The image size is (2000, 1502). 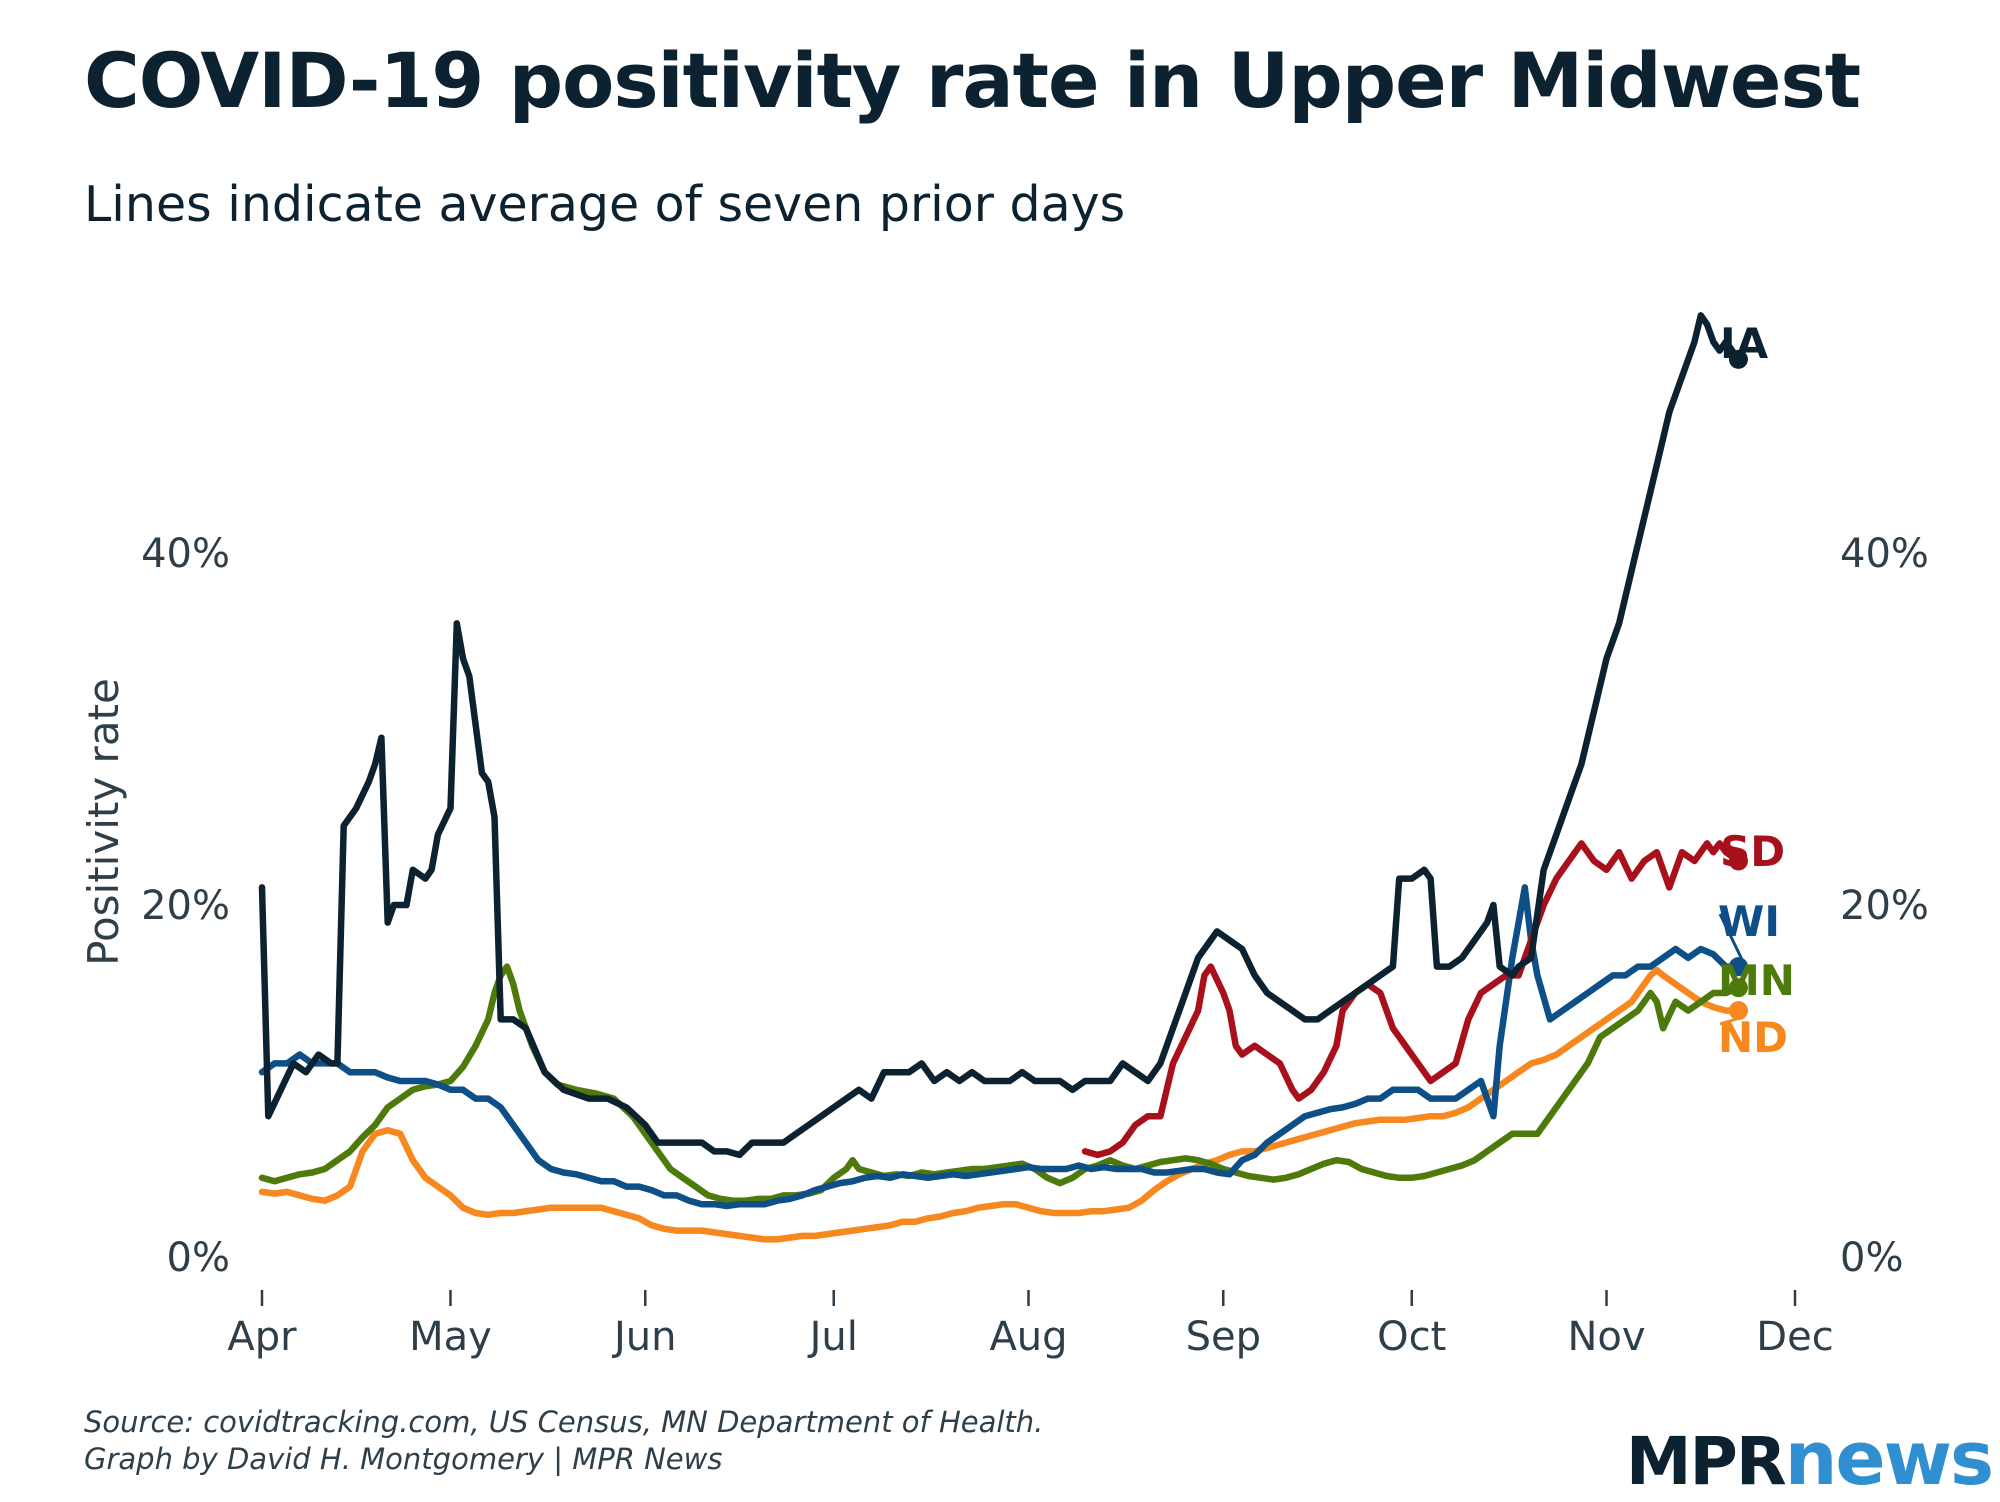 I want to click on series-end-labels: IA SD WI MN ND, so click(x=1756, y=690).